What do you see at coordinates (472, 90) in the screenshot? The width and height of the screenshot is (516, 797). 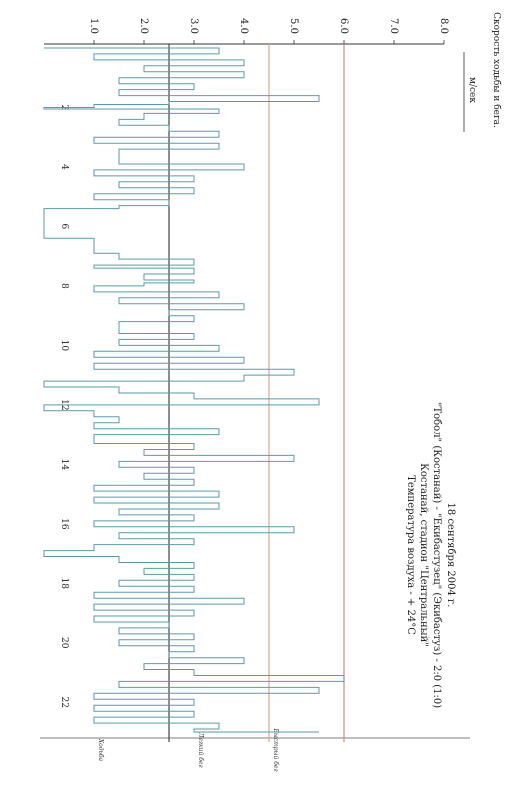 I see `value-axis-unit: м/сек` at bounding box center [472, 90].